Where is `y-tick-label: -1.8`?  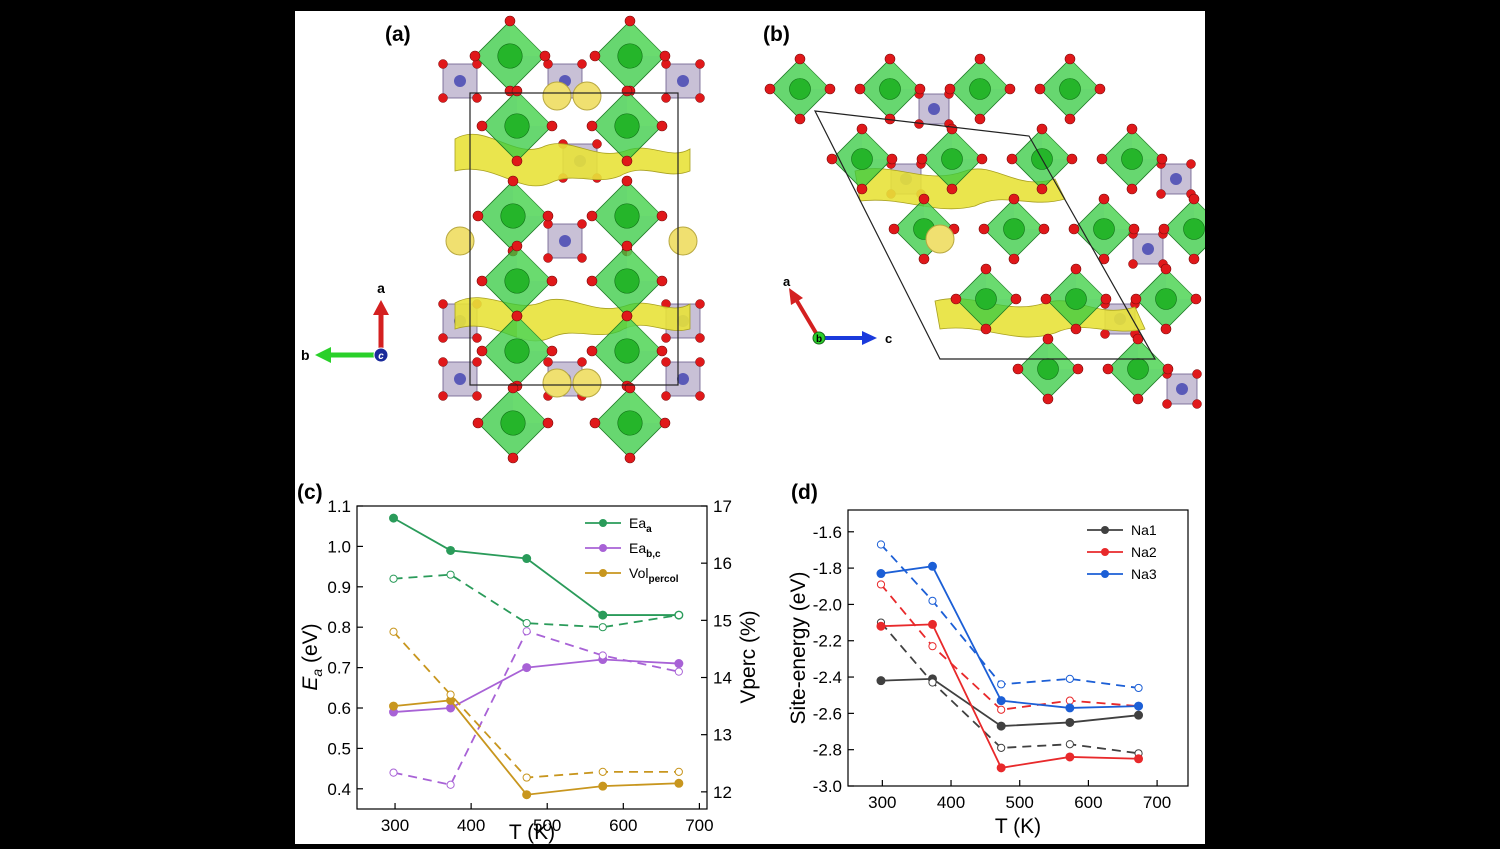
y-tick-label: -1.8 is located at coordinates (827, 568).